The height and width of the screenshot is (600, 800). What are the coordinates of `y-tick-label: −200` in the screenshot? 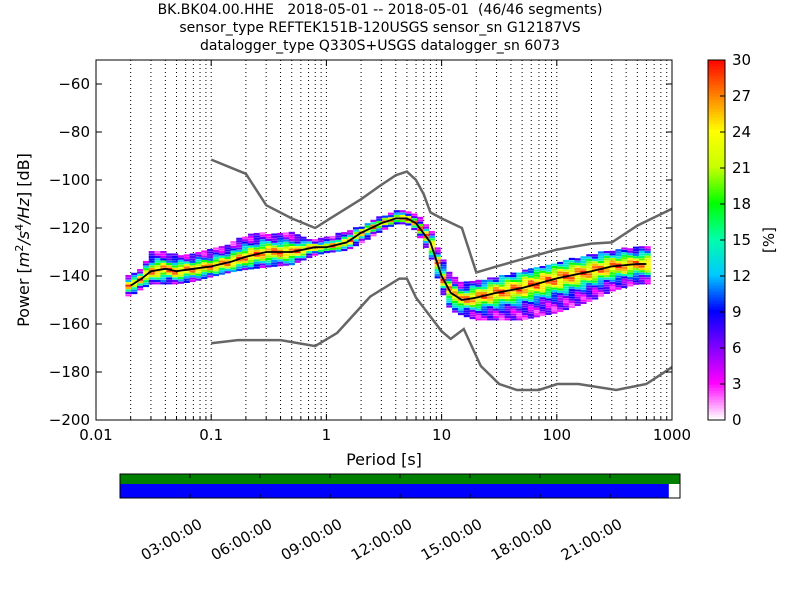 It's located at (69, 420).